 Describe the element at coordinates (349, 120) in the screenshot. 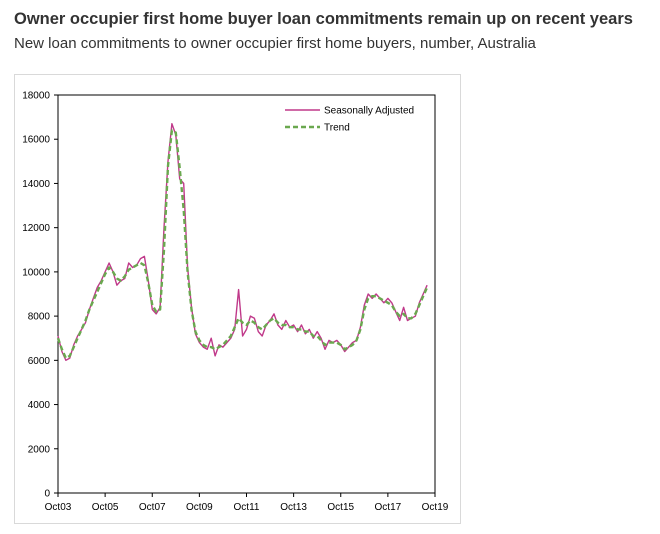

I see `legend: Seasonally Adjusted Trend` at that location.